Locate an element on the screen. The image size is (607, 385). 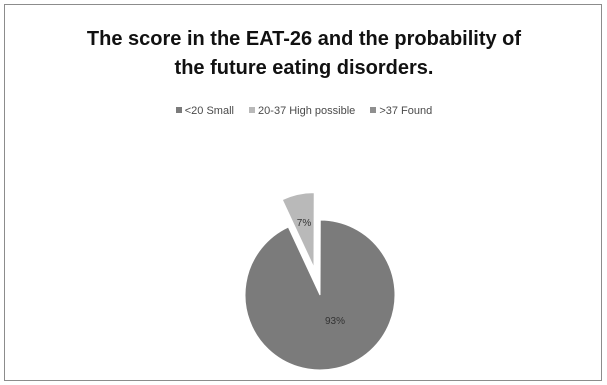
legend-item-found: >37 Found is located at coordinates (401, 111).